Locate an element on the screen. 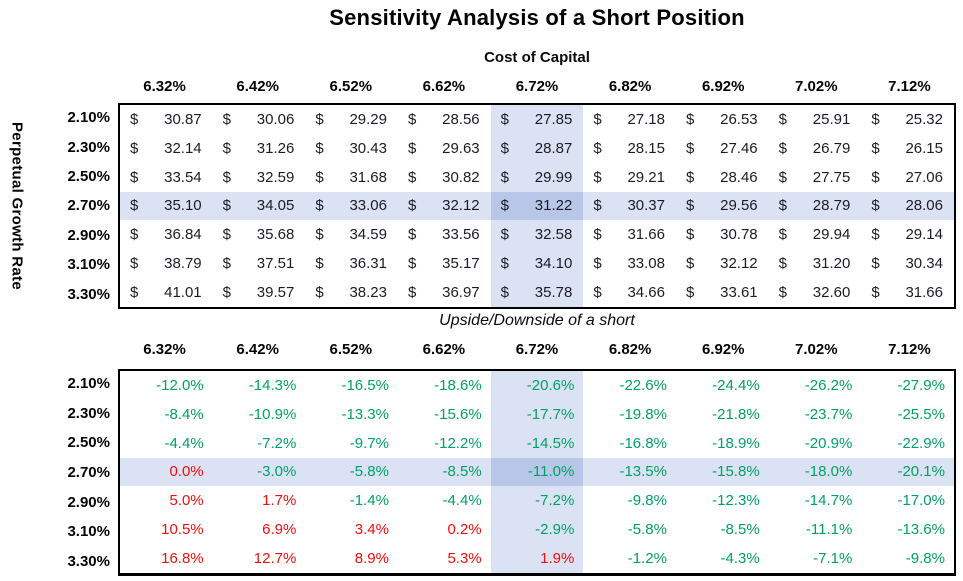 This screenshot has width=963, height=581. valuation-cell-r6-c5: $34.66 is located at coordinates (629, 292).